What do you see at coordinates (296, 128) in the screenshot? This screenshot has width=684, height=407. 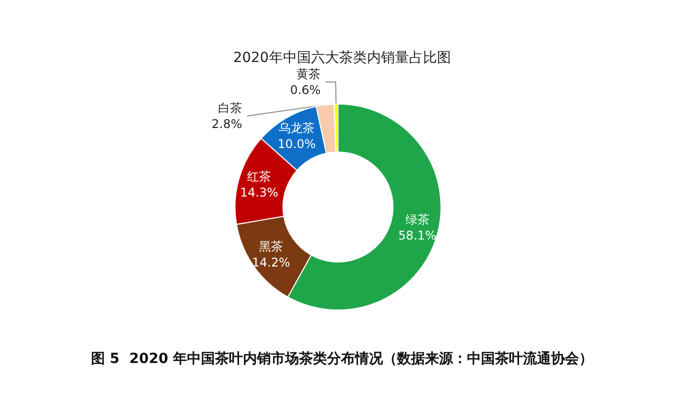 I see `slice-label: 乌龙茶` at bounding box center [296, 128].